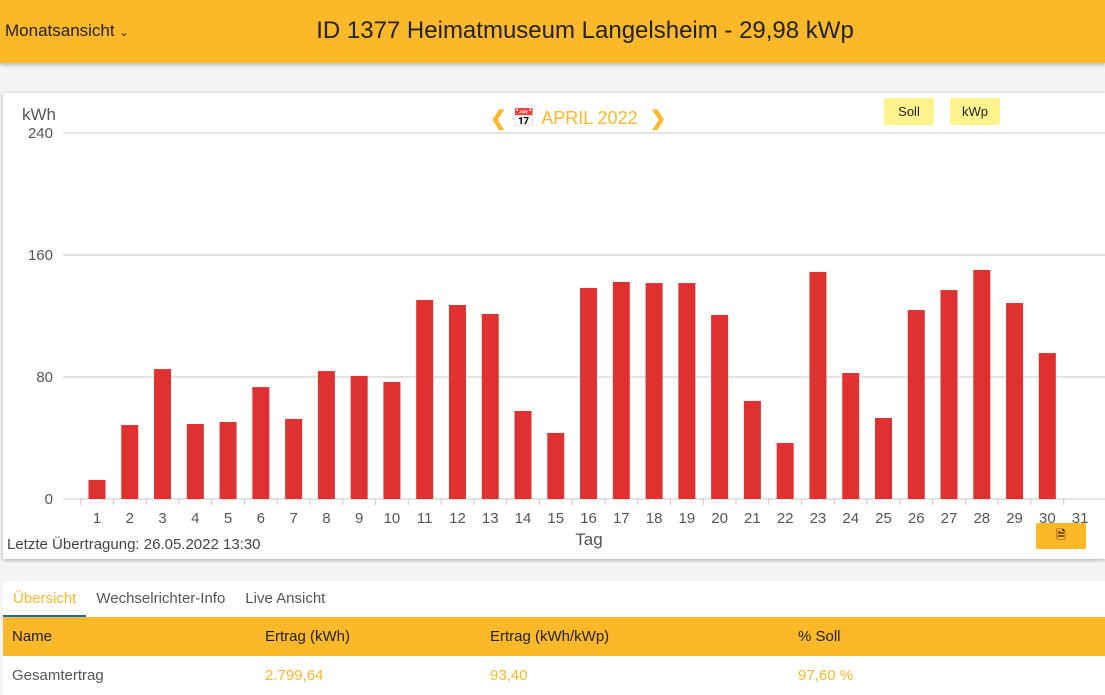 The height and width of the screenshot is (695, 1105). I want to click on x-tick-label: 25, so click(883, 518).